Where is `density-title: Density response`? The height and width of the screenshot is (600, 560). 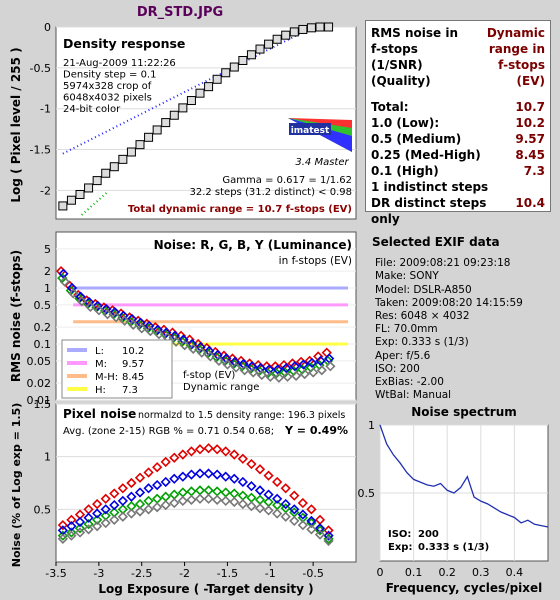
density-title: Density response is located at coordinates (124, 43).